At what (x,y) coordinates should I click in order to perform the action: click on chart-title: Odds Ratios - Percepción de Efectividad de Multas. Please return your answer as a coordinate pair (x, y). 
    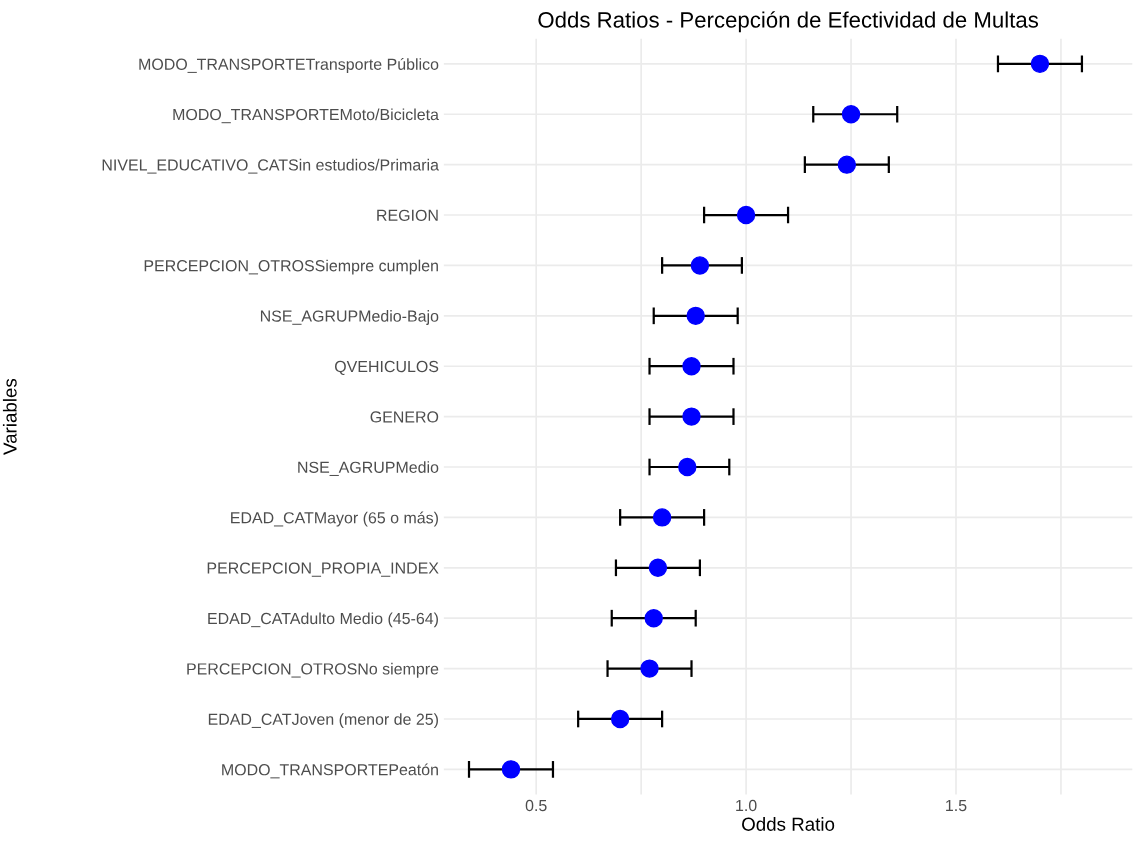
    Looking at the image, I should click on (788, 22).